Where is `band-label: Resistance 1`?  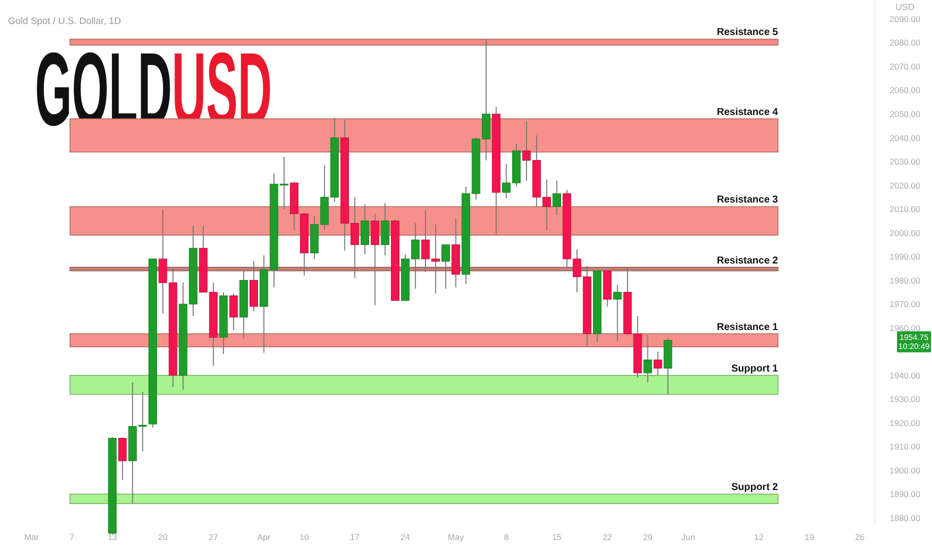
band-label: Resistance 1 is located at coordinates (747, 327).